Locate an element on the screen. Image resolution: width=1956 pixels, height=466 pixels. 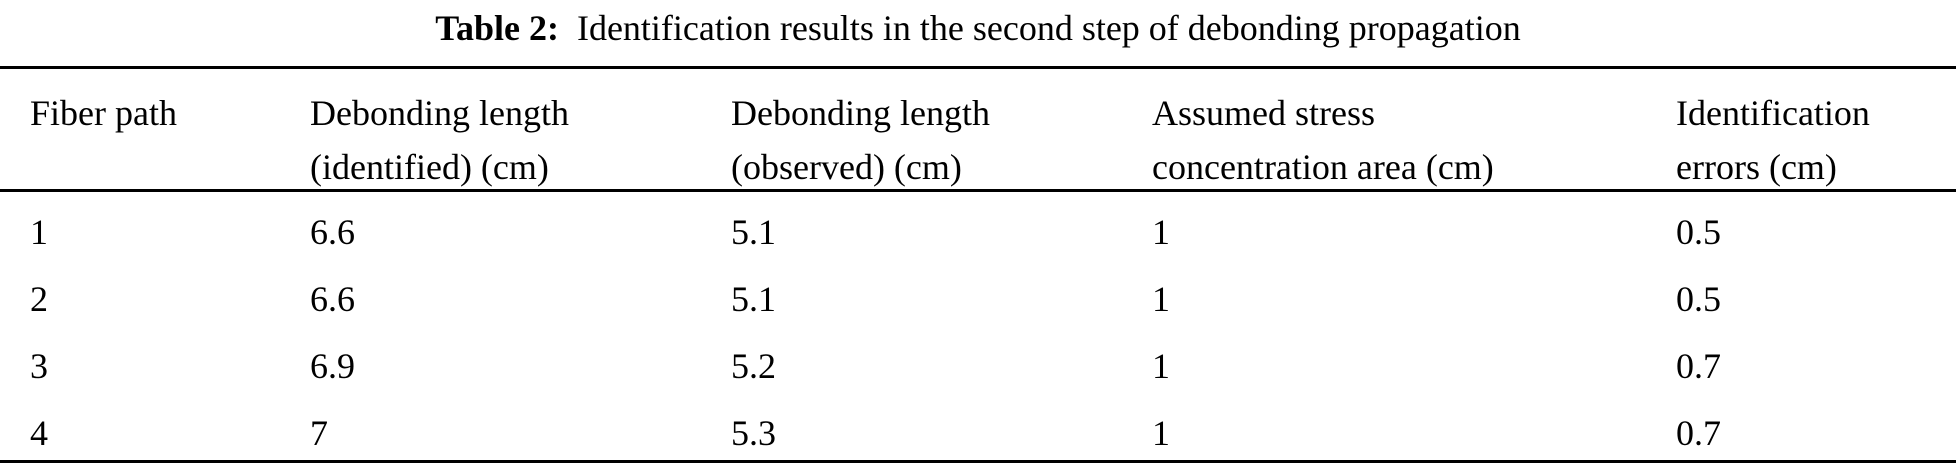
caption-label: Table 2: is located at coordinates (497, 28).